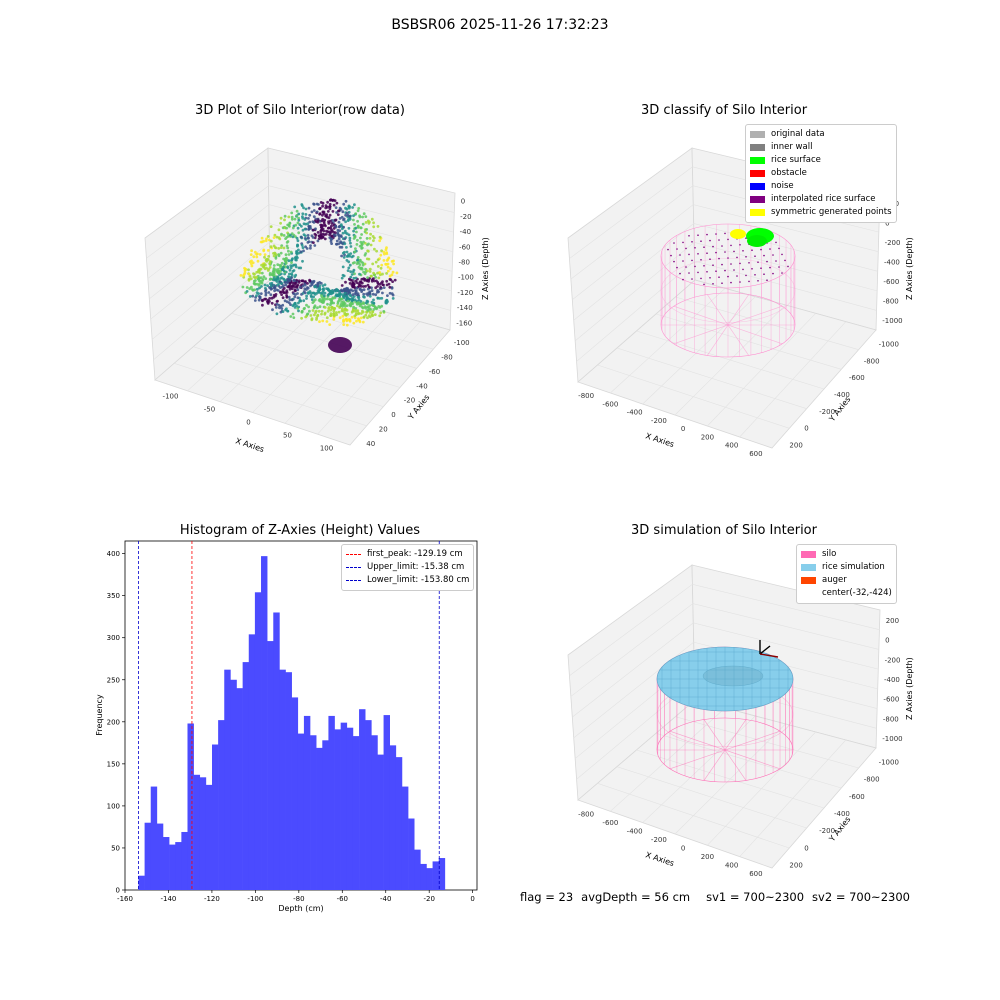 The height and width of the screenshot is (1000, 1000). Describe the element at coordinates (353, 567) in the screenshot. I see `legend-line-swatch` at that location.